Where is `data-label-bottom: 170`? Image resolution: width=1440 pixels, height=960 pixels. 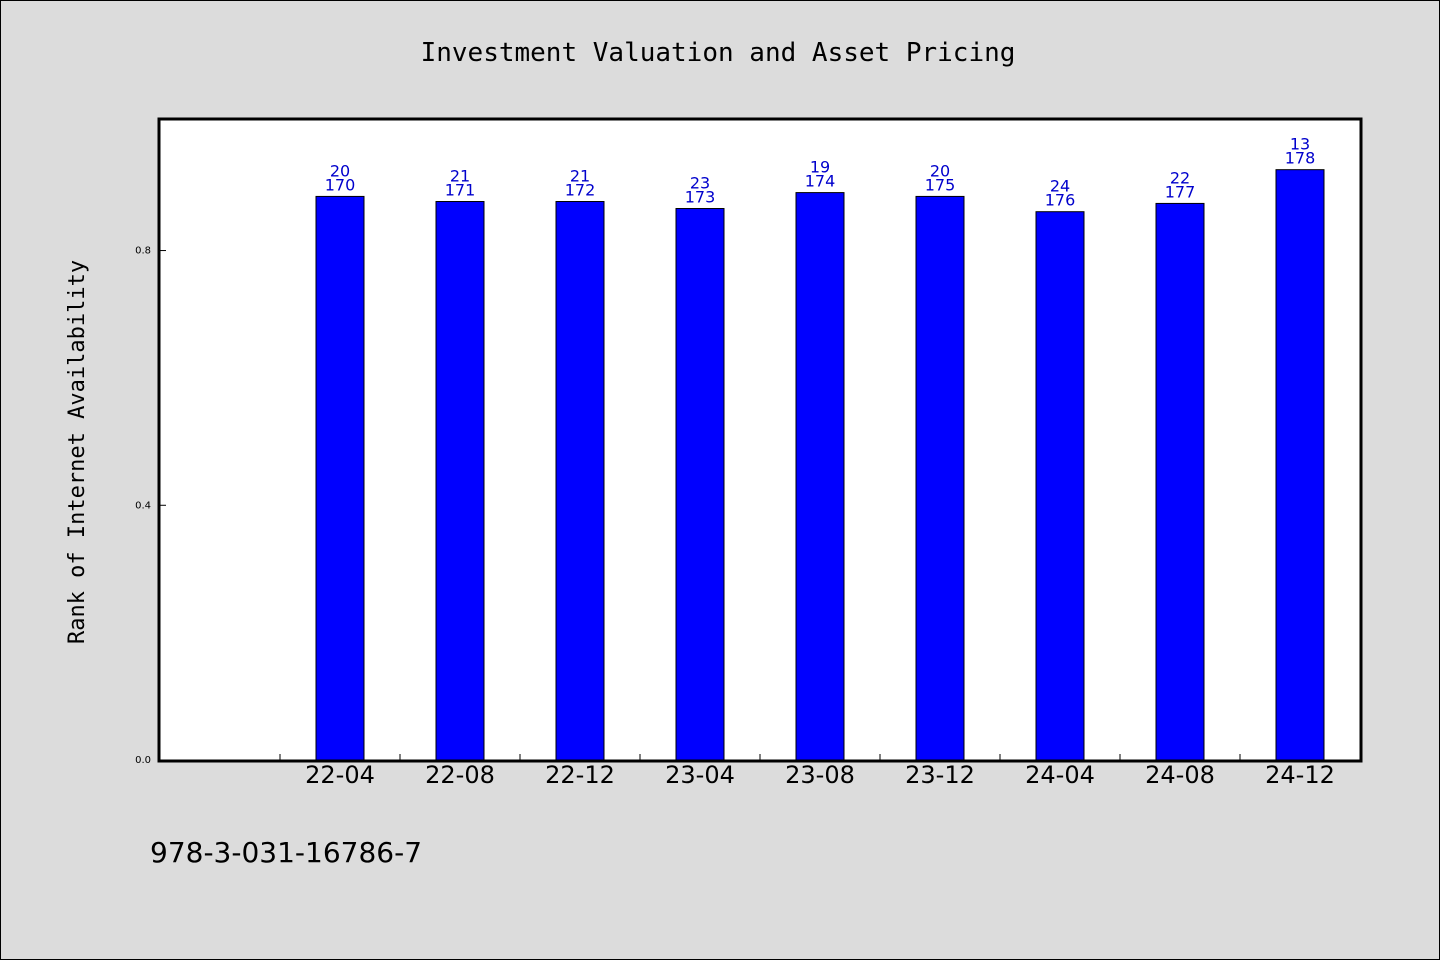 data-label-bottom: 170 is located at coordinates (340, 184).